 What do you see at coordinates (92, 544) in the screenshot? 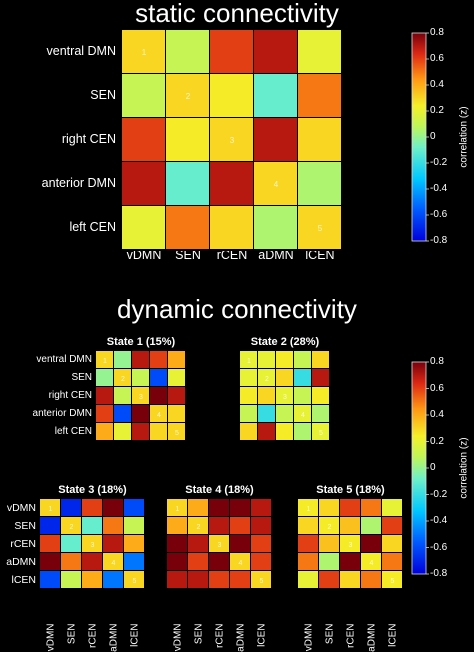
I see `heatmap-3: 1 2 3 4 5` at bounding box center [92, 544].